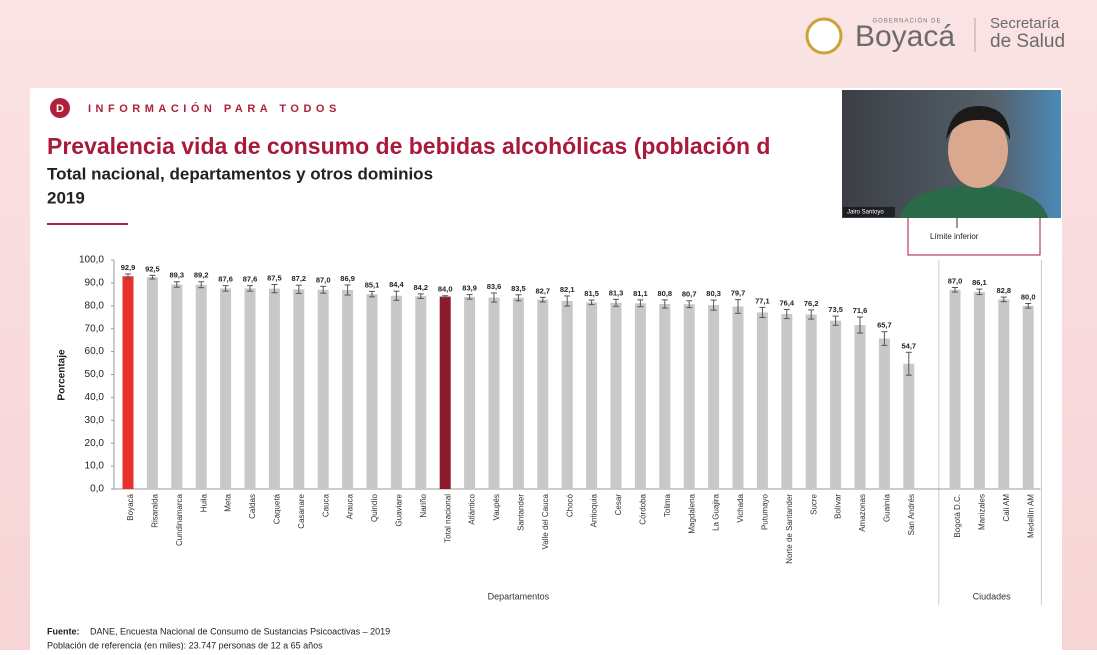 This screenshot has height=655, width=1097. Describe the element at coordinates (445, 289) in the screenshot. I see `value-label: 84,0` at that location.